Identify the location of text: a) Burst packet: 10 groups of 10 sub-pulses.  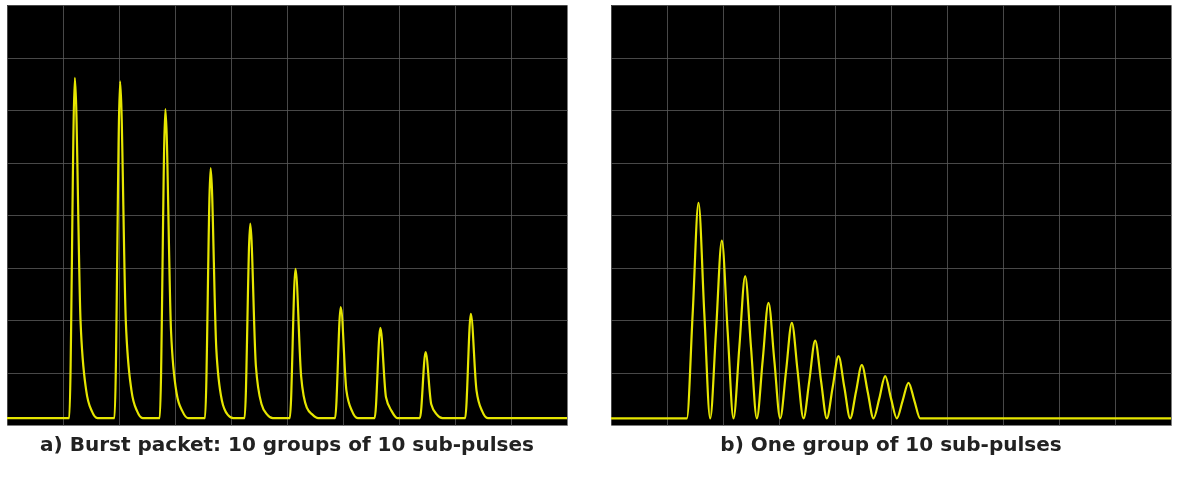
(287, 444).